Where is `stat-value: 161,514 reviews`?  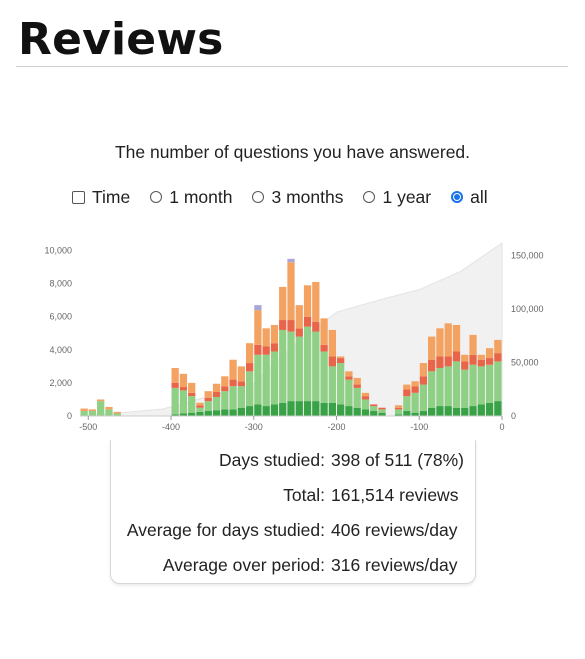
stat-value: 161,514 reviews is located at coordinates (395, 495).